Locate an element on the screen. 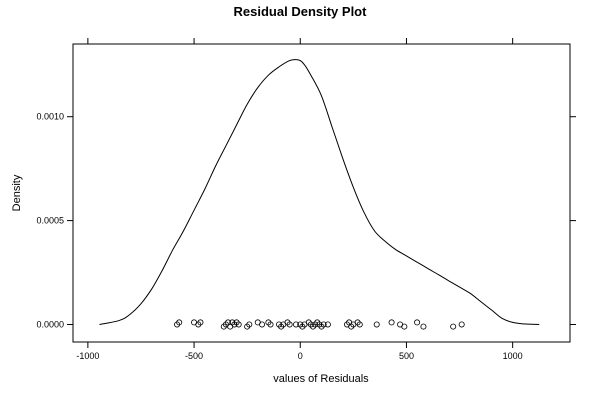 The image size is (599, 400). x-axis-label: values of Residuals is located at coordinates (321, 379).